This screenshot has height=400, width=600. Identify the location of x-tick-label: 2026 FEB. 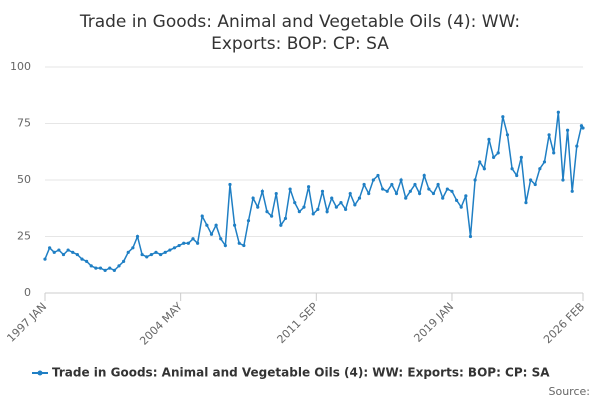
(564, 323).